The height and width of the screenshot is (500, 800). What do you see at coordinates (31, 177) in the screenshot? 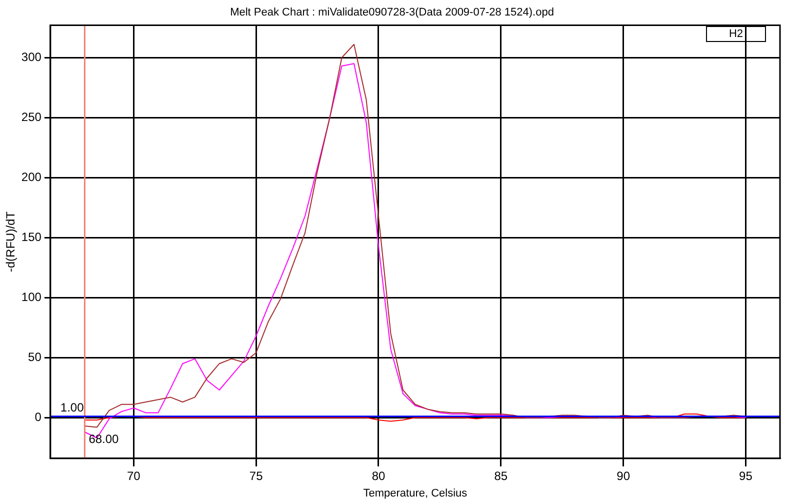
I see `y-tick-label: 200` at bounding box center [31, 177].